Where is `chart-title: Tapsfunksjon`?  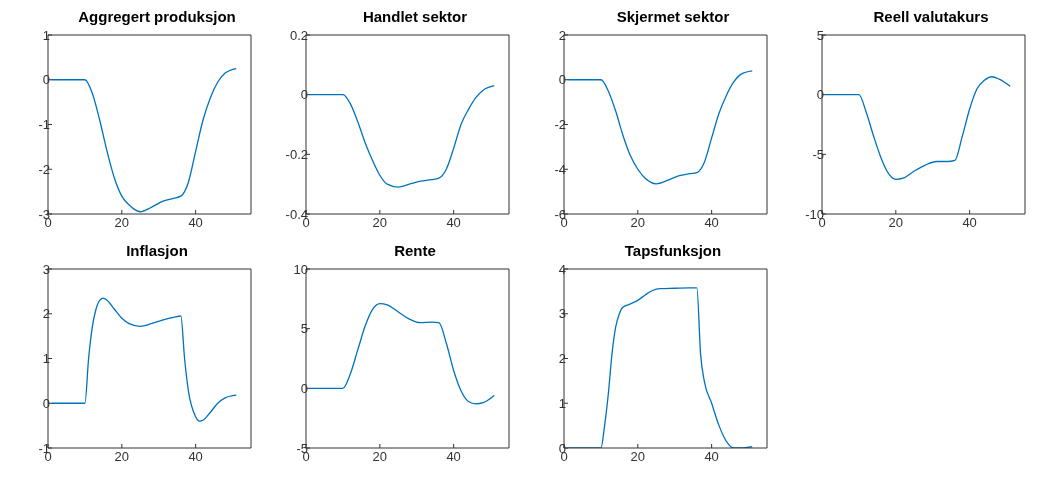
chart-title: Tapsfunksjon is located at coordinates (673, 251).